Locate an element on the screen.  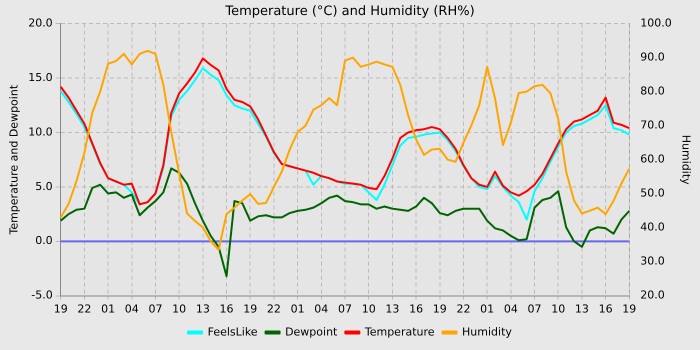
y2-axis-title: Humidity is located at coordinates (686, 160).